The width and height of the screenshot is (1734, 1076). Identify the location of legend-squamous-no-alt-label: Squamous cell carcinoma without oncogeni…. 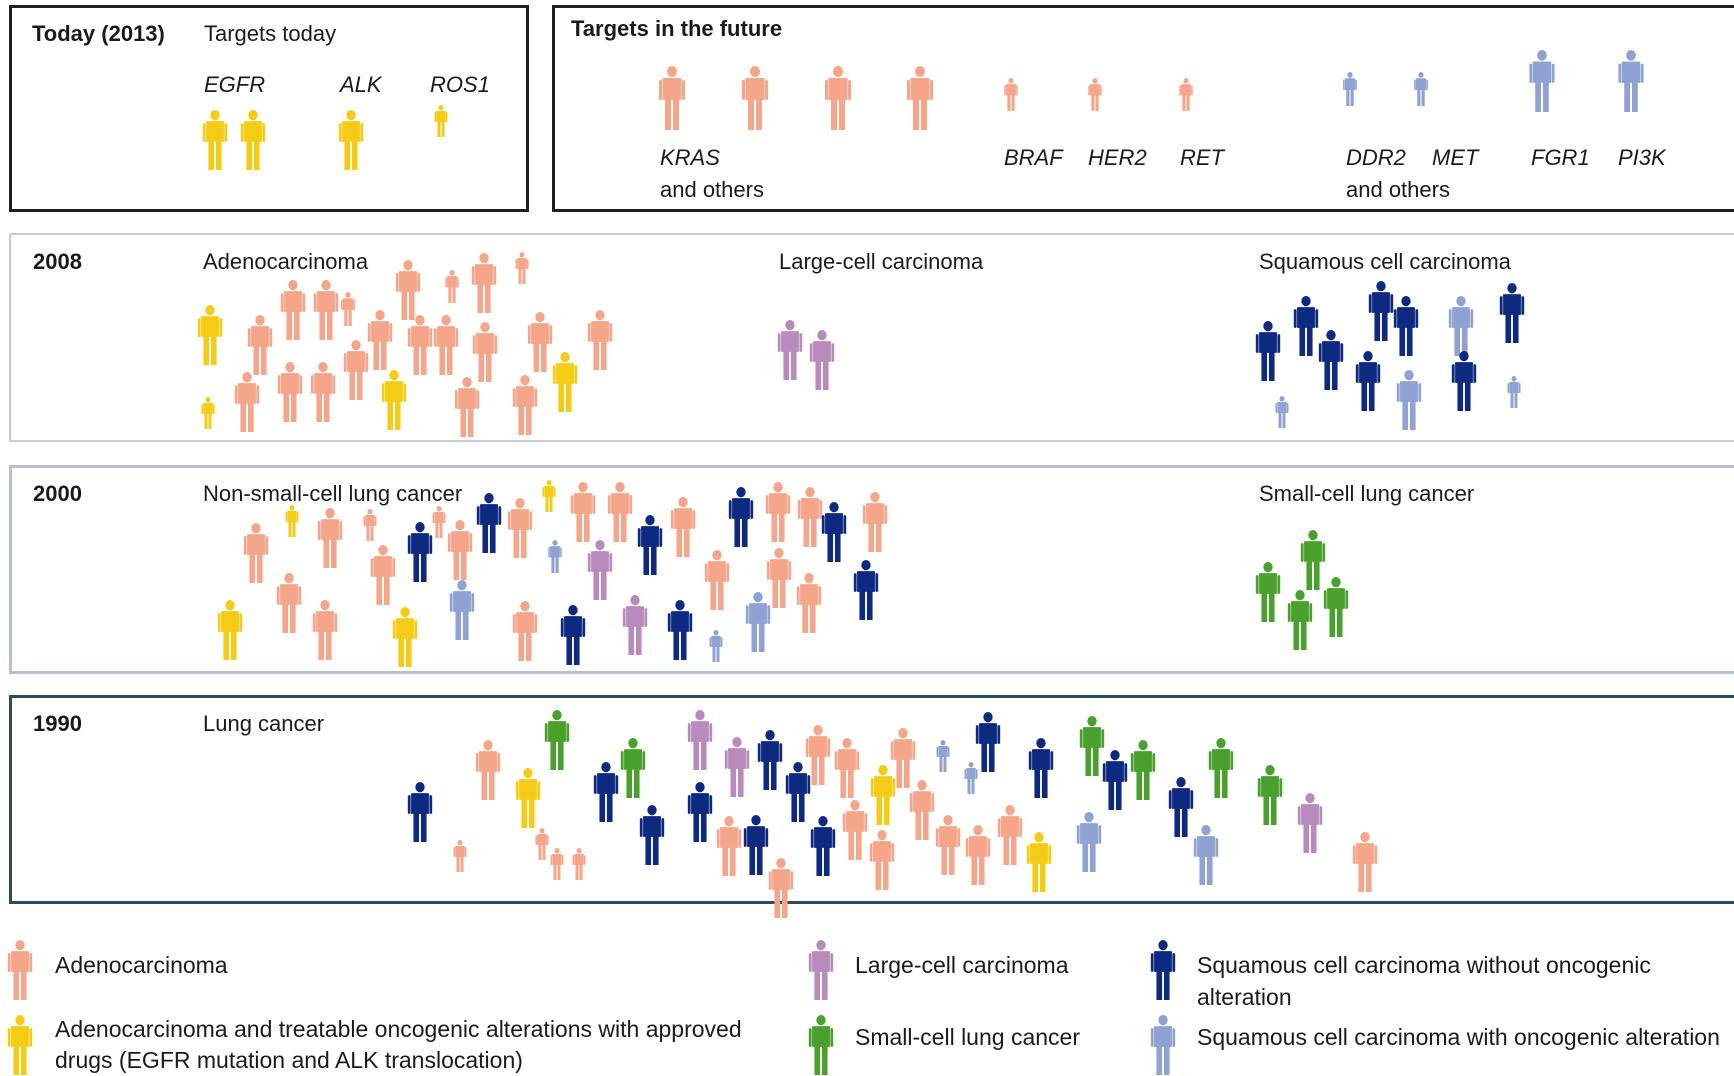
(1424, 981).